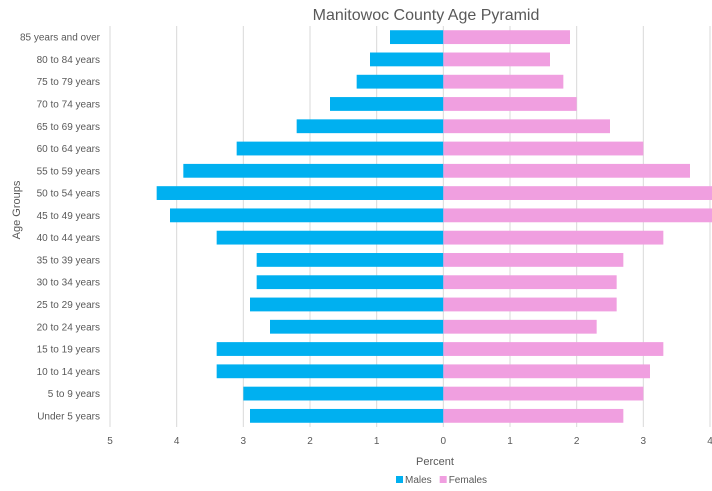 The height and width of the screenshot is (491, 712). What do you see at coordinates (68, 60) in the screenshot?
I see `y-tick-label: 80 to 84 years` at bounding box center [68, 60].